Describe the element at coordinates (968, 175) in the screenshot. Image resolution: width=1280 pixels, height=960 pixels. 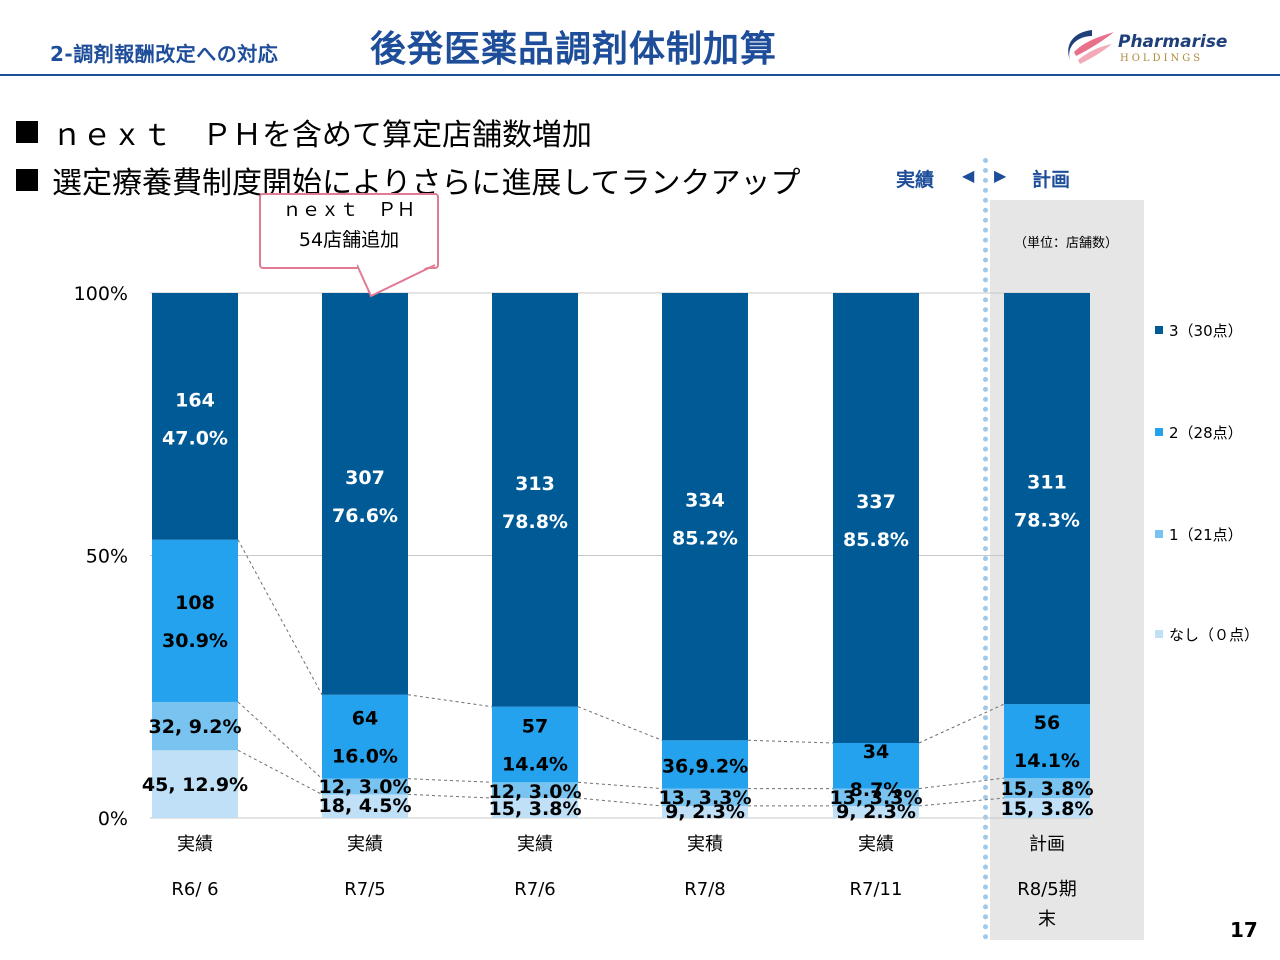
I see `arrow-left-icon: ◀` at that location.